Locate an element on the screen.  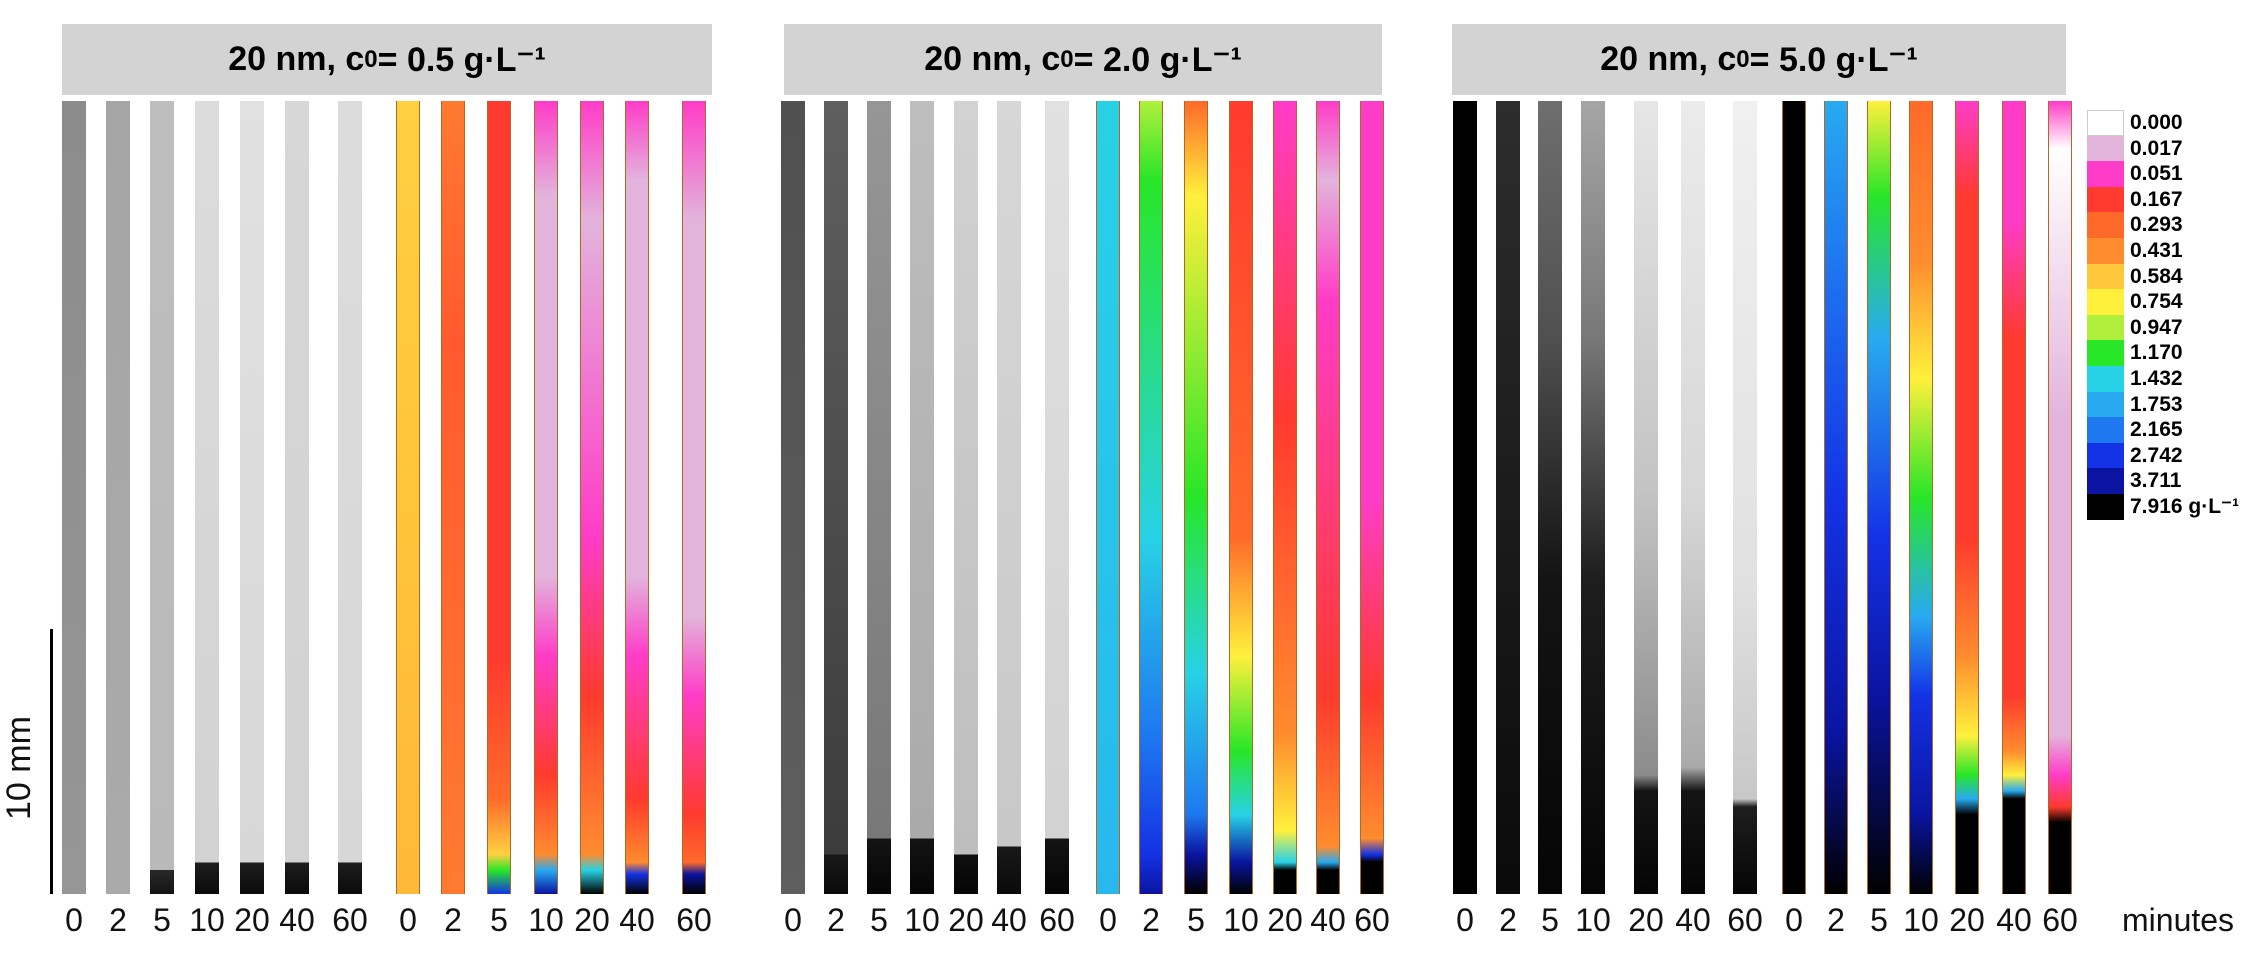
legend-entry: 0.584 is located at coordinates (2174, 276).